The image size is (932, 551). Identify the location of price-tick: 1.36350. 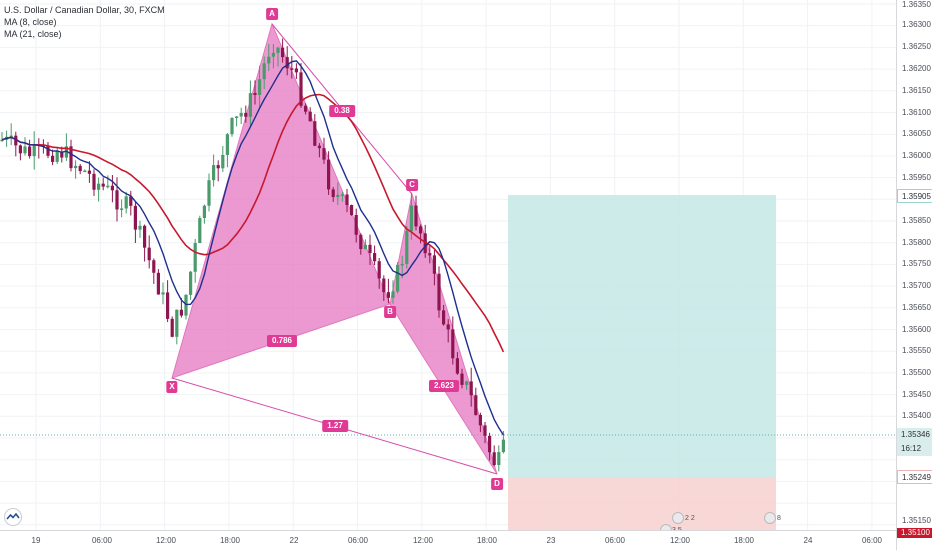
(916, 4).